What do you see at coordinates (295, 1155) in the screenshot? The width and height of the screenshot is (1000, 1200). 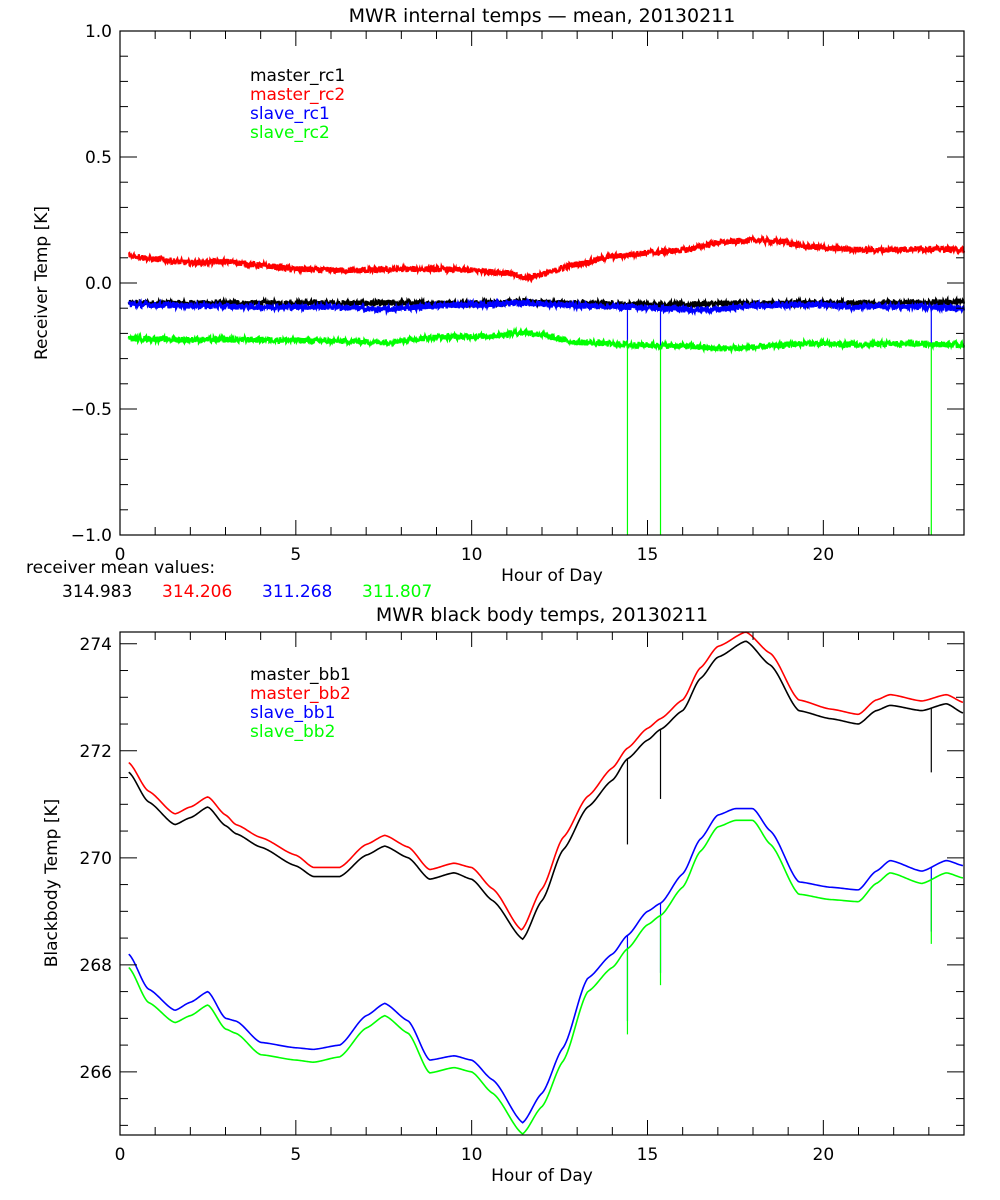 I see `blackbody-x-tick-label: 5` at bounding box center [295, 1155].